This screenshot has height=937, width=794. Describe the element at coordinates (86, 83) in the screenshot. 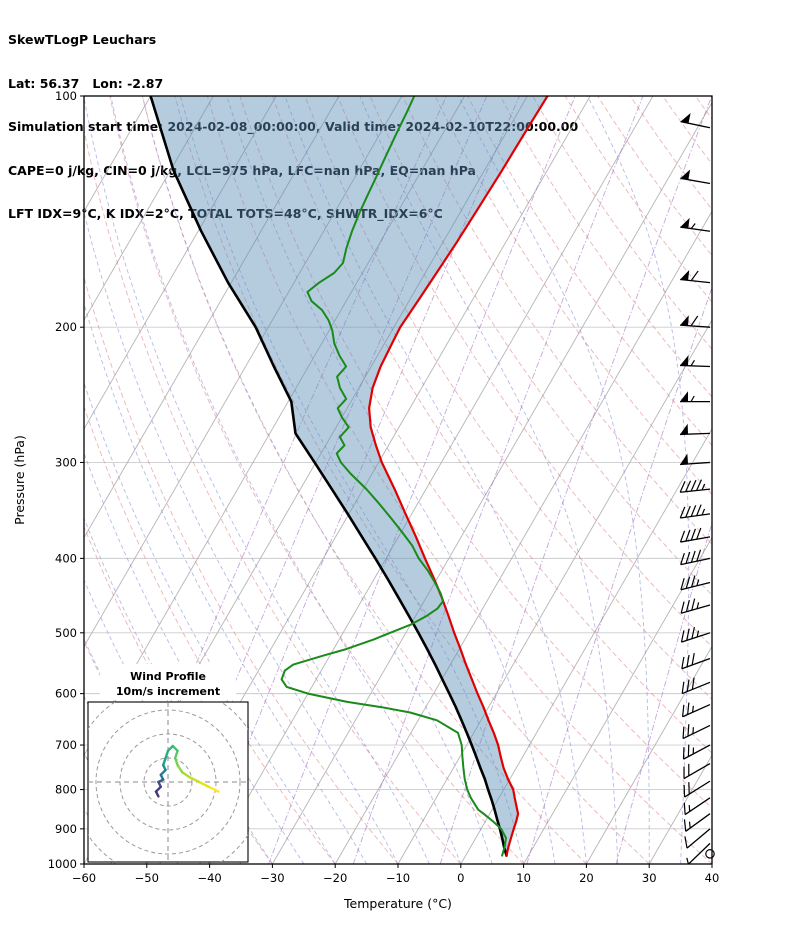

I see `location-line: Lat: 56.37 Lon: -2.87` at that location.